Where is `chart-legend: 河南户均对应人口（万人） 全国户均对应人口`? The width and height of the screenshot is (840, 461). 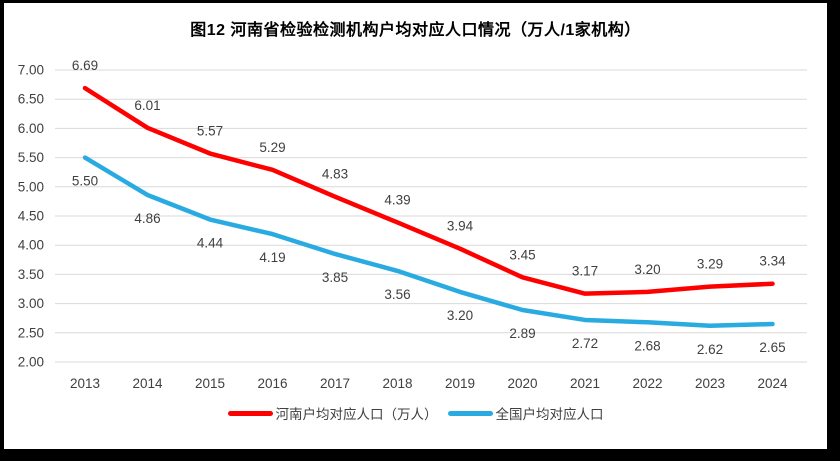
chart-legend: 河南户均对应人口（万人） 全国户均对应人口 is located at coordinates (415, 413).